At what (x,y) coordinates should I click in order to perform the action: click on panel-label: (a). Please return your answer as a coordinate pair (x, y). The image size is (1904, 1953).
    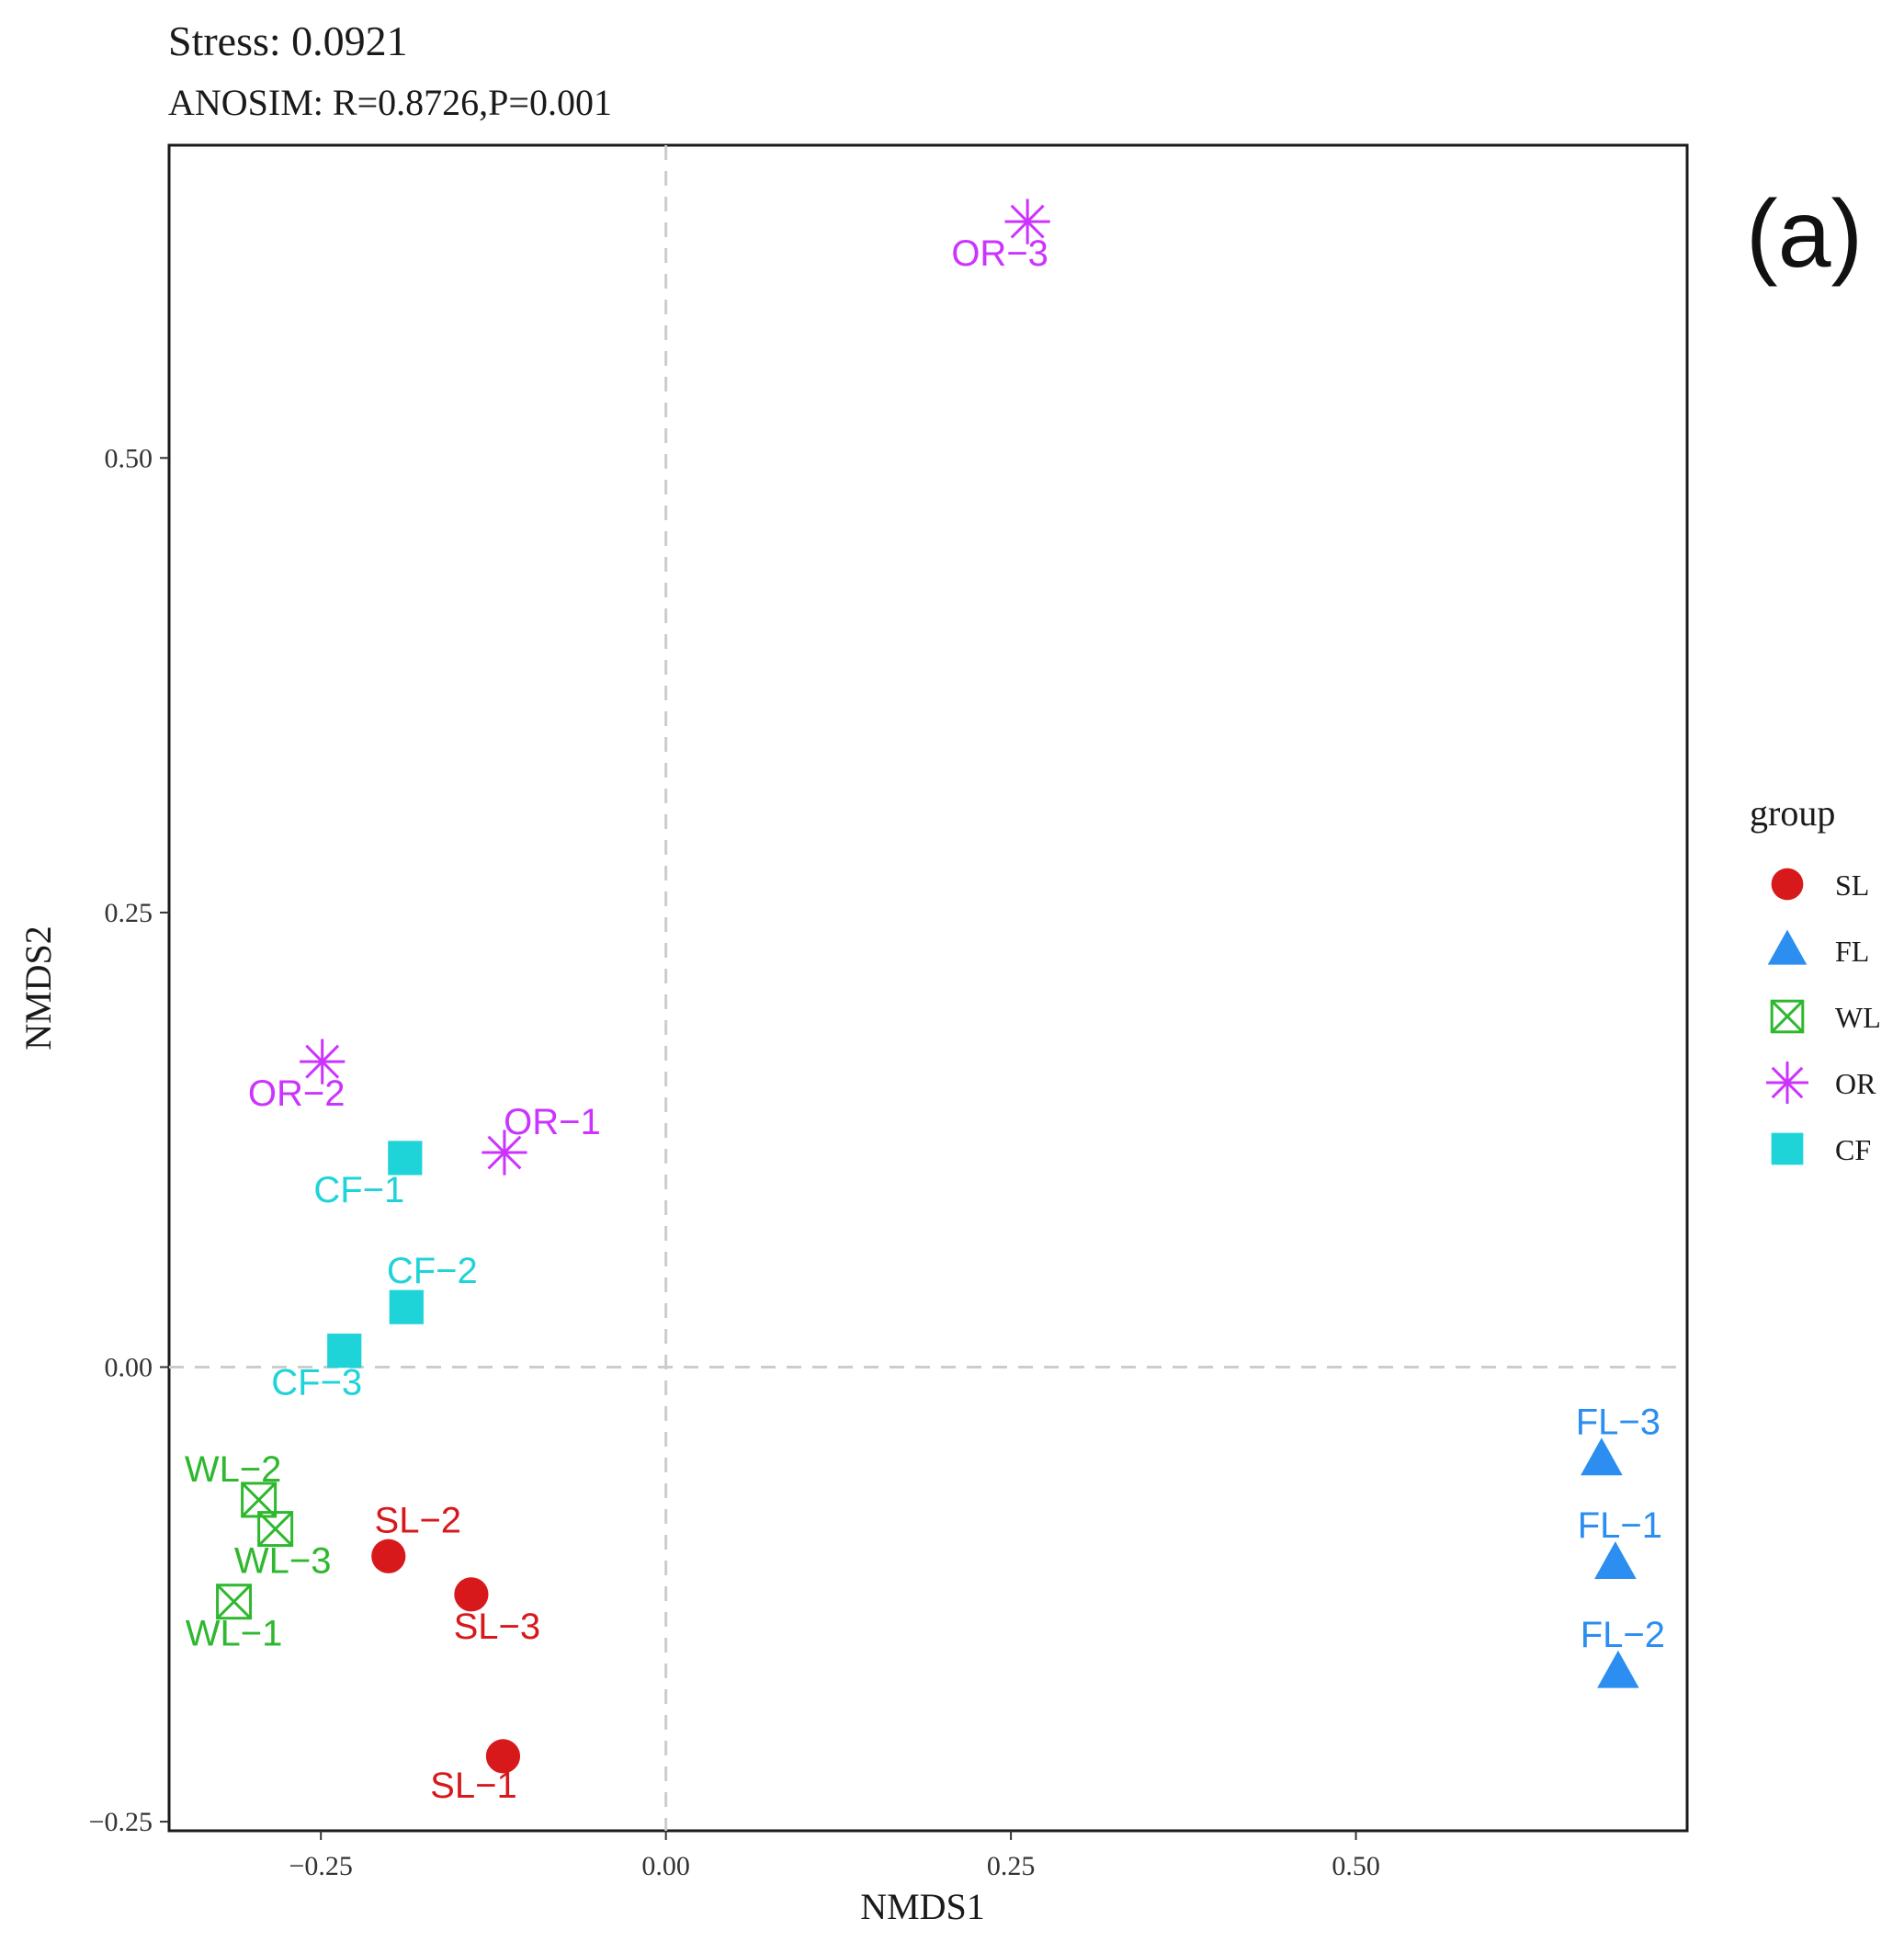
    Looking at the image, I should click on (1804, 235).